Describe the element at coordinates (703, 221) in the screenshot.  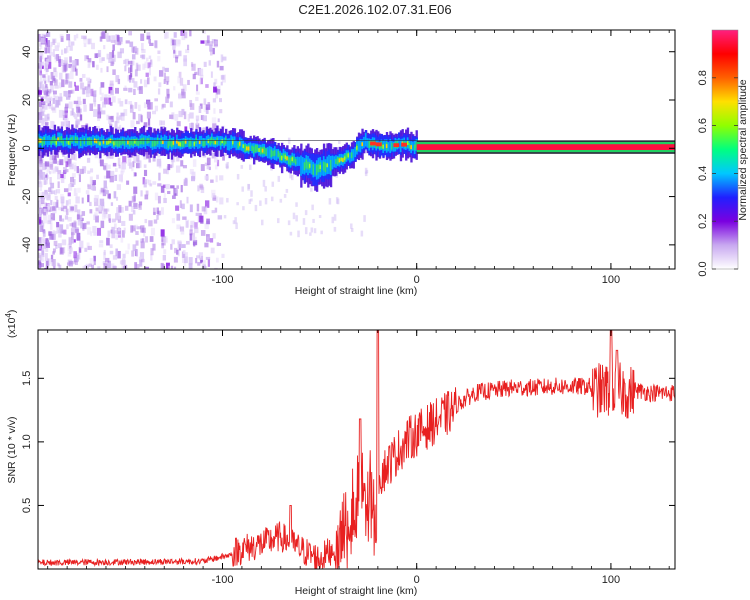
I see `colorbar-tick-label: 0.2` at that location.